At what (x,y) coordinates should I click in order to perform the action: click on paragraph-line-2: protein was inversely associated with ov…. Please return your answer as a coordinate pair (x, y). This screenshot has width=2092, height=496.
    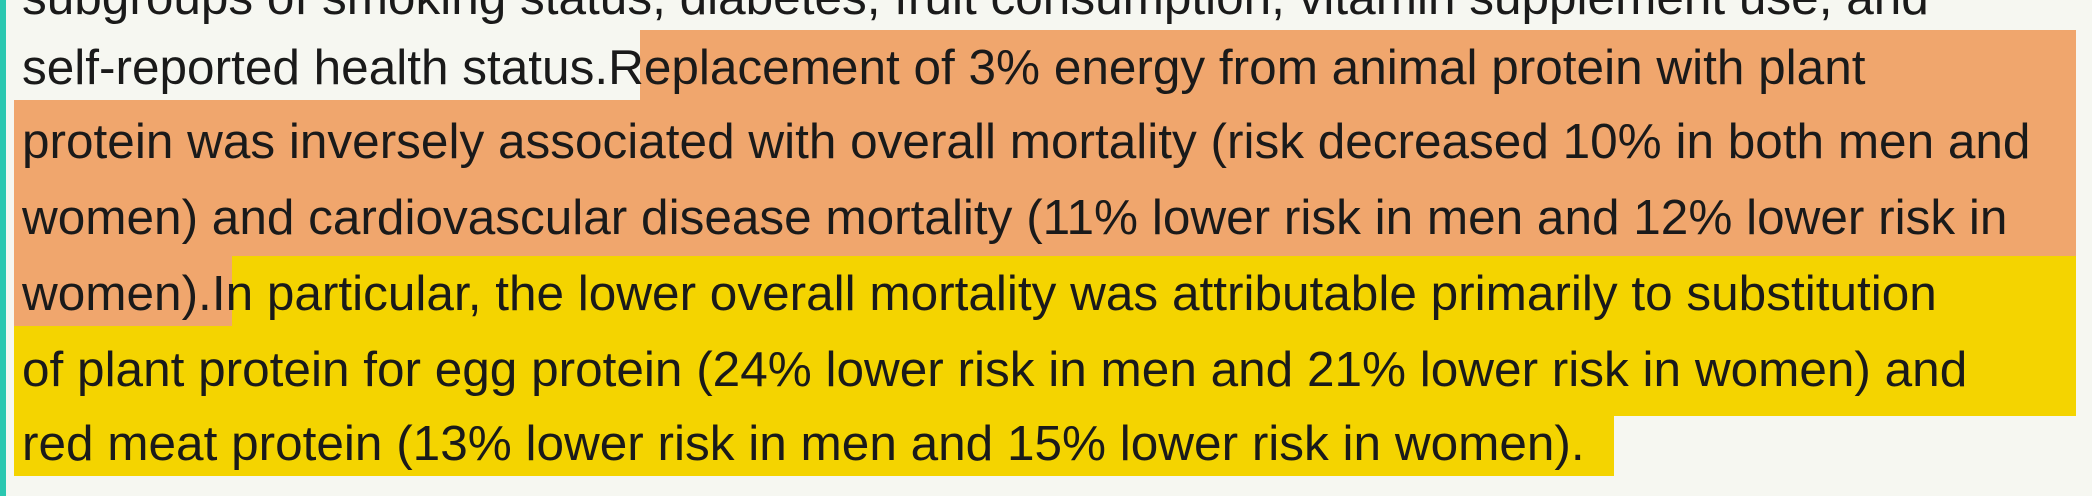
    Looking at the image, I should click on (1026, 142).